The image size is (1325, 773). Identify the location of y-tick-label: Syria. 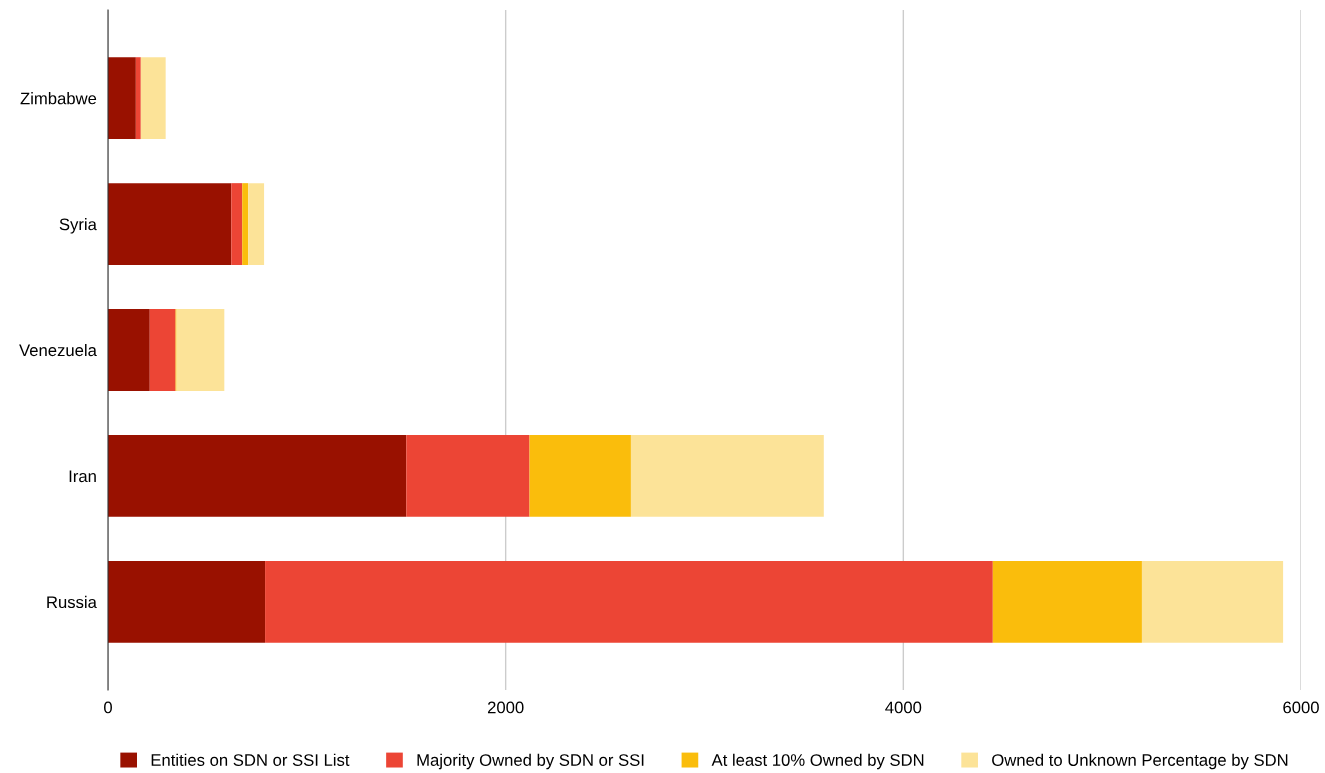
(78, 226).